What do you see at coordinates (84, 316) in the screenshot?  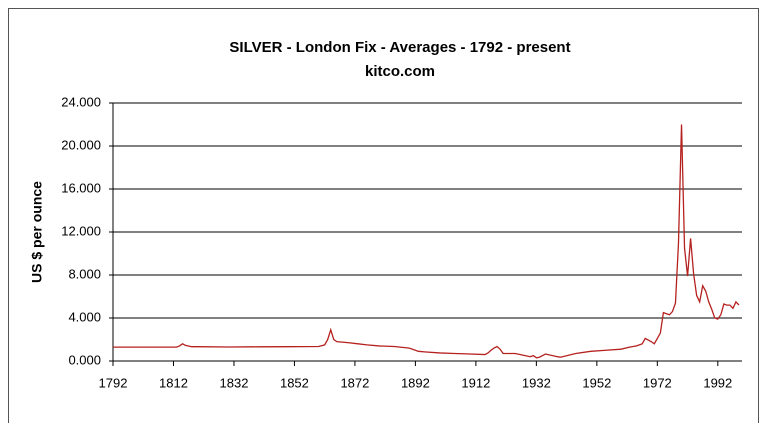 I see `y-tick-label: 4.000` at bounding box center [84, 316].